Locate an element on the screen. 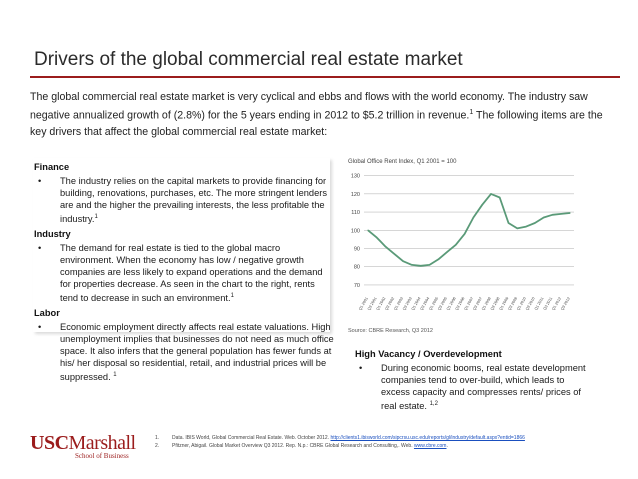 Image resolution: width=638 pixels, height=479 pixels. x-tick-label-17: Q3 2009 is located at coordinates (512, 304).